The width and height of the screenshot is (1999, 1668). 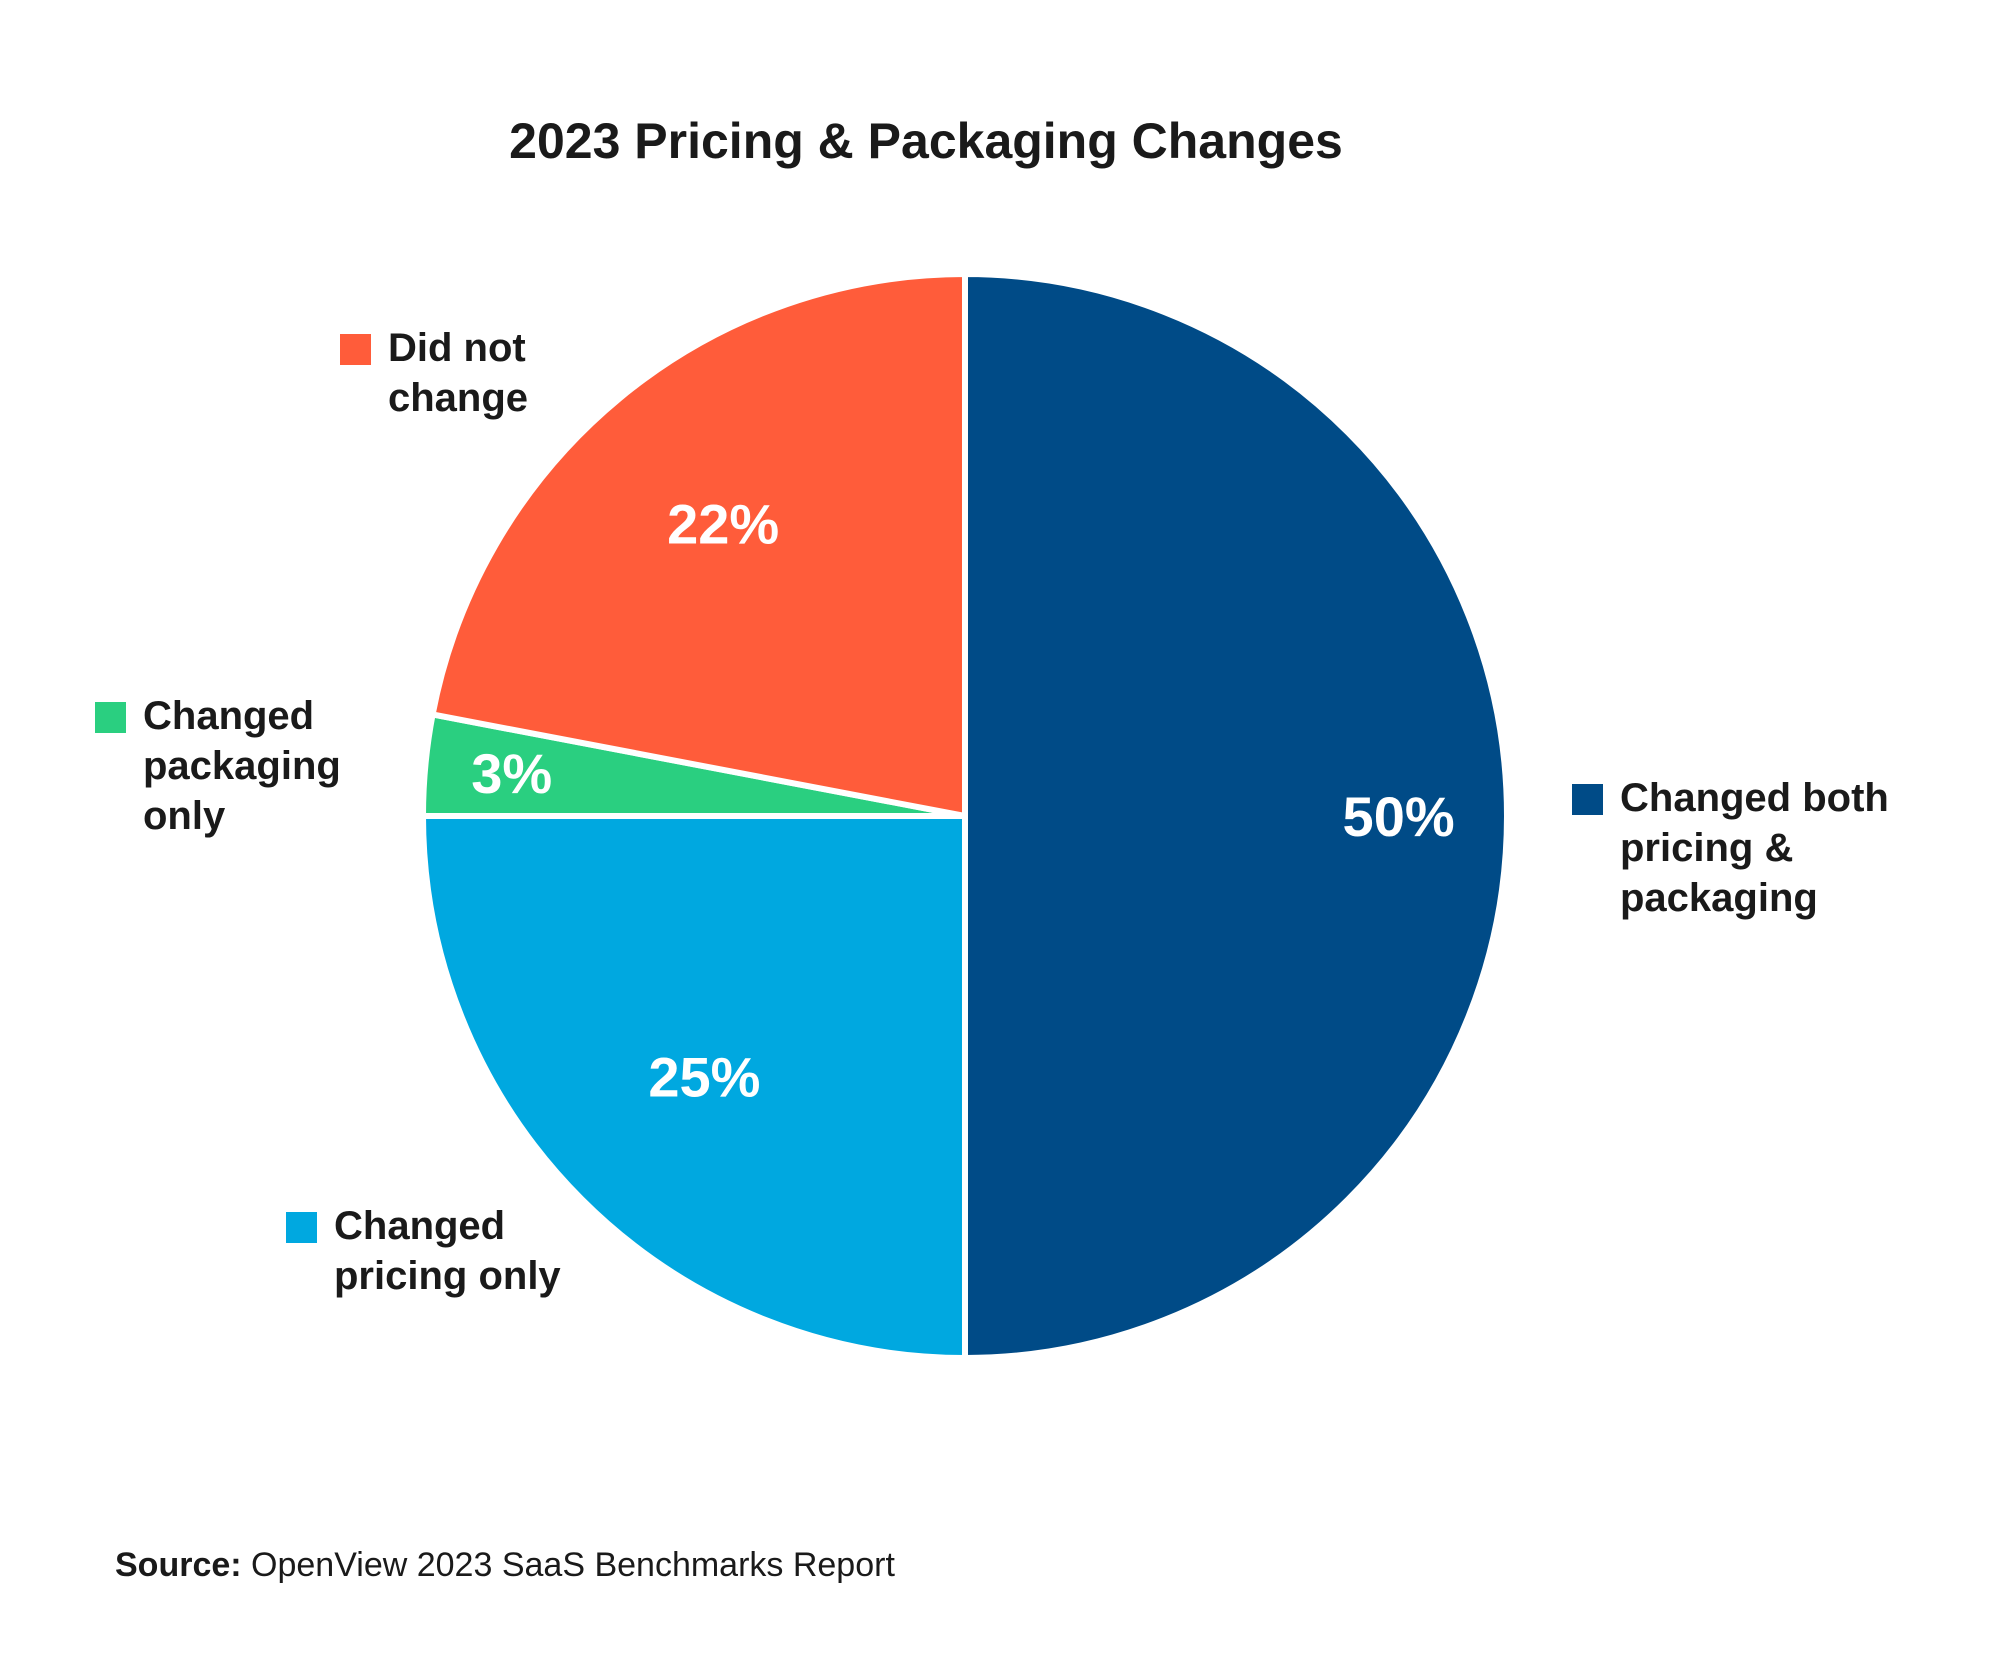 What do you see at coordinates (110, 717) in the screenshot?
I see `legend-swatch-changed-packaging-only` at bounding box center [110, 717].